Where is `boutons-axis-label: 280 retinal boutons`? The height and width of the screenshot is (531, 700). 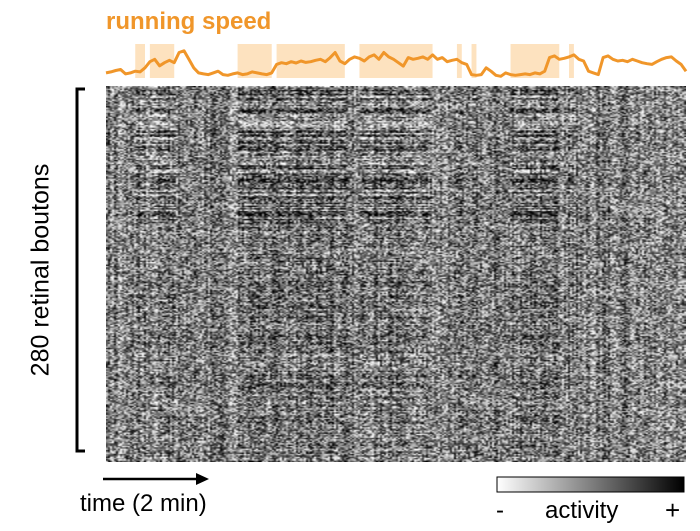 boutons-axis-label: 280 retinal boutons is located at coordinates (40, 270).